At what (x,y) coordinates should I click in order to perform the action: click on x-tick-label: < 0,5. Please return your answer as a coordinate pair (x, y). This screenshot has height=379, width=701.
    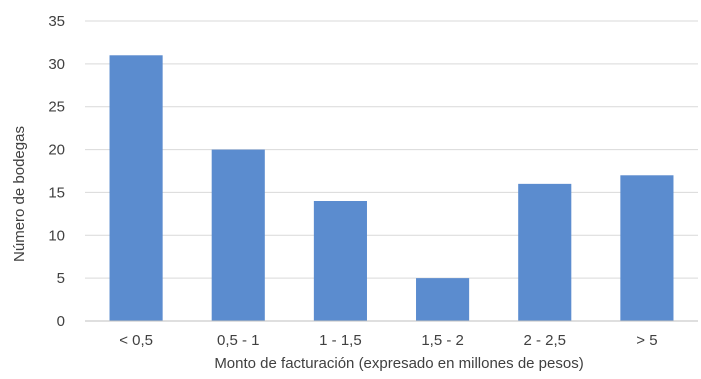
    Looking at the image, I should click on (136, 340).